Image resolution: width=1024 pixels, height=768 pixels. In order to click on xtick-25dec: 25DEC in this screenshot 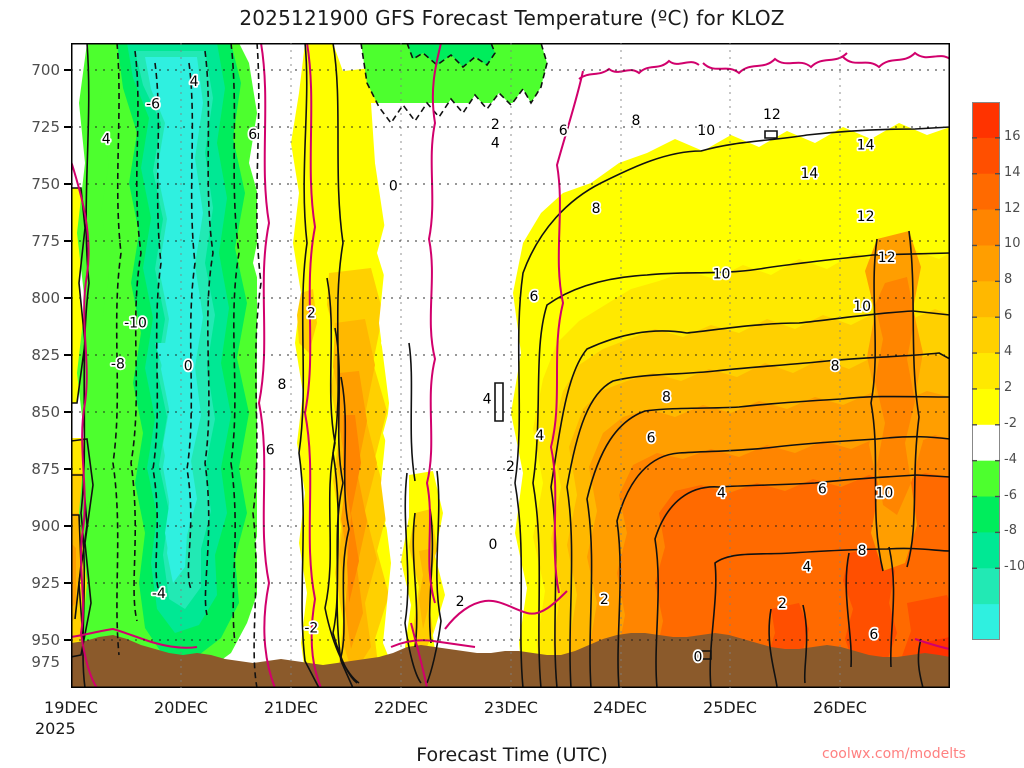, I will do `click(730, 707)`.